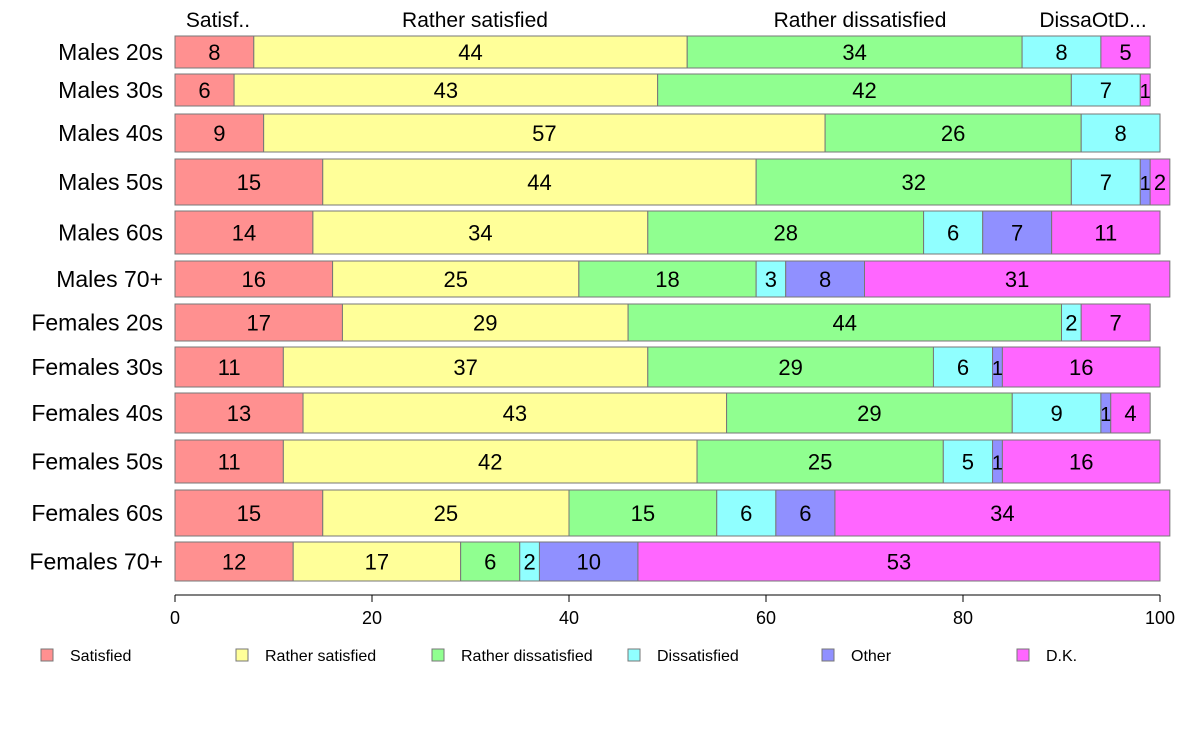 The width and height of the screenshot is (1188, 736). I want to click on data-label: 29, so click(869, 413).